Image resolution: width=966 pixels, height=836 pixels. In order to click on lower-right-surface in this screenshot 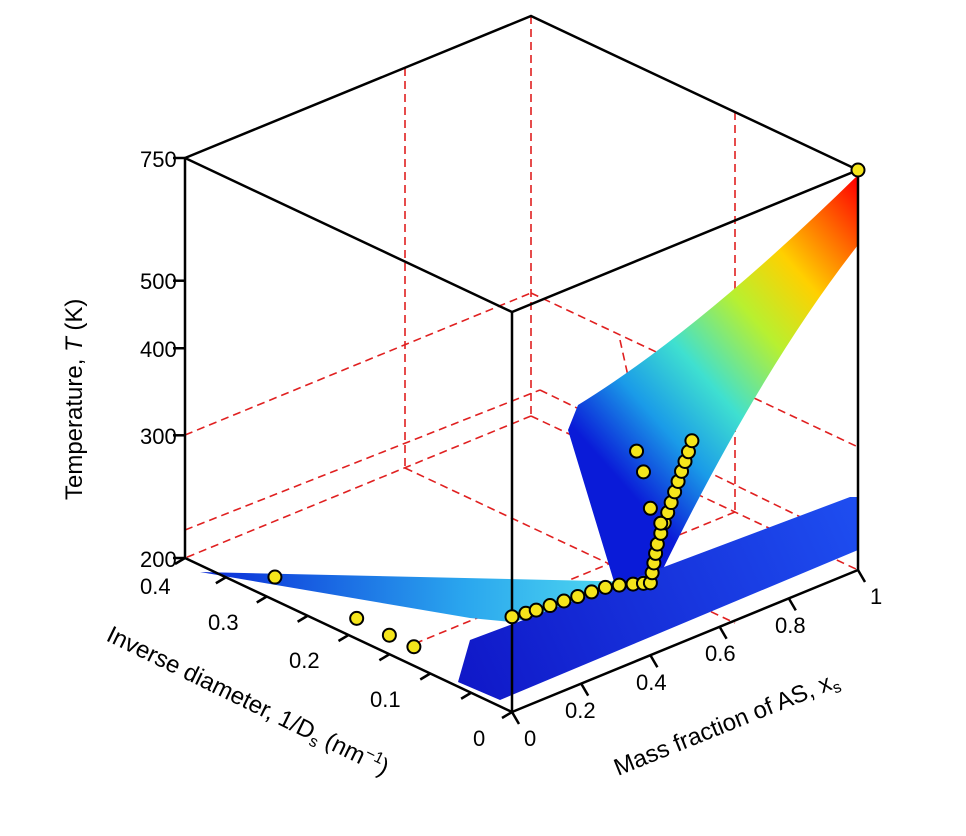, I will do `click(658, 598)`.